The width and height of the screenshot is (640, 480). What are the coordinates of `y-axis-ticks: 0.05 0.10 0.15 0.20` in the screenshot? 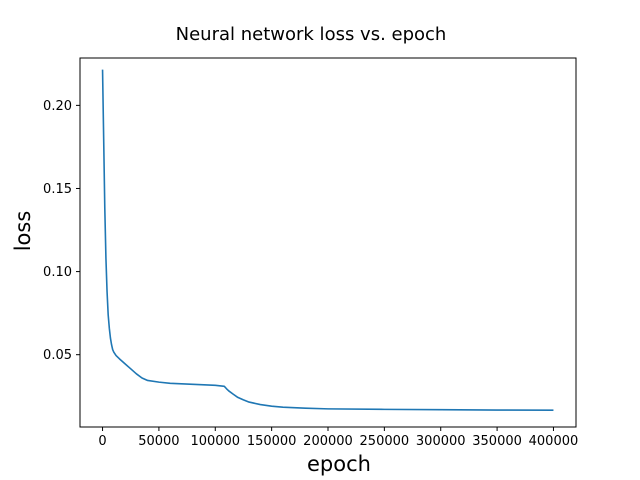 It's located at (61, 231).